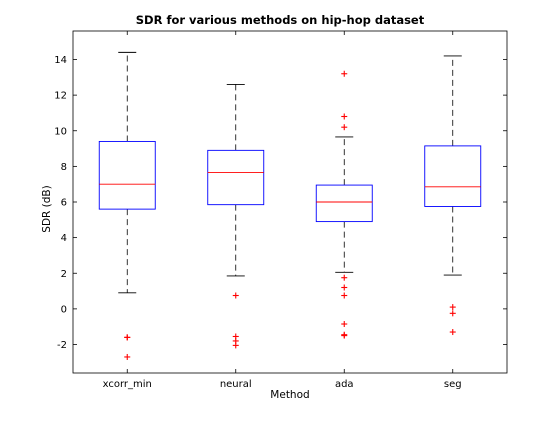 Image resolution: width=560 pixels, height=425 pixels. What do you see at coordinates (289, 395) in the screenshot?
I see `x-axis-label: Method` at bounding box center [289, 395].